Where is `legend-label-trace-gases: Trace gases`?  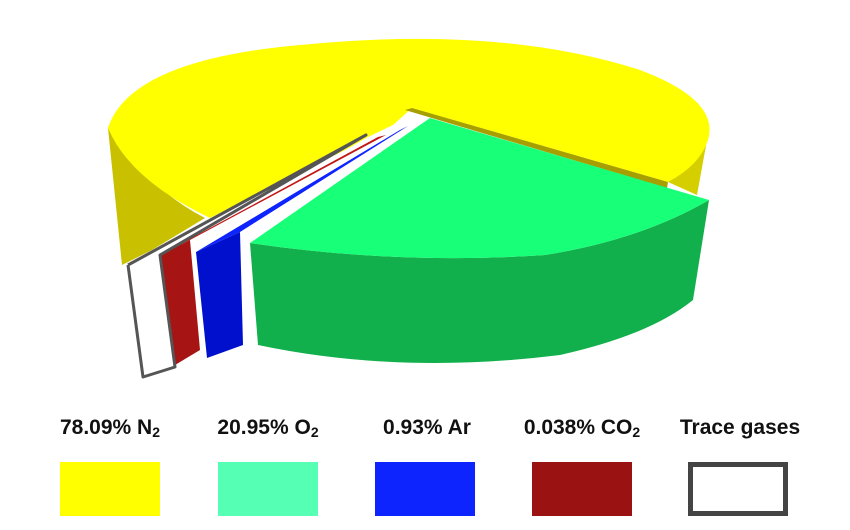
legend-label-trace-gases: Trace gases is located at coordinates (740, 427).